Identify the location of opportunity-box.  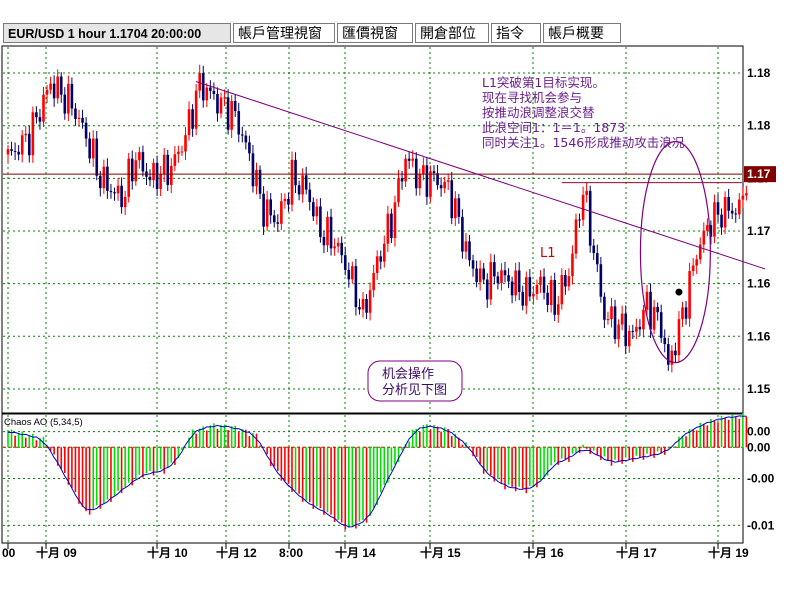
(415, 381).